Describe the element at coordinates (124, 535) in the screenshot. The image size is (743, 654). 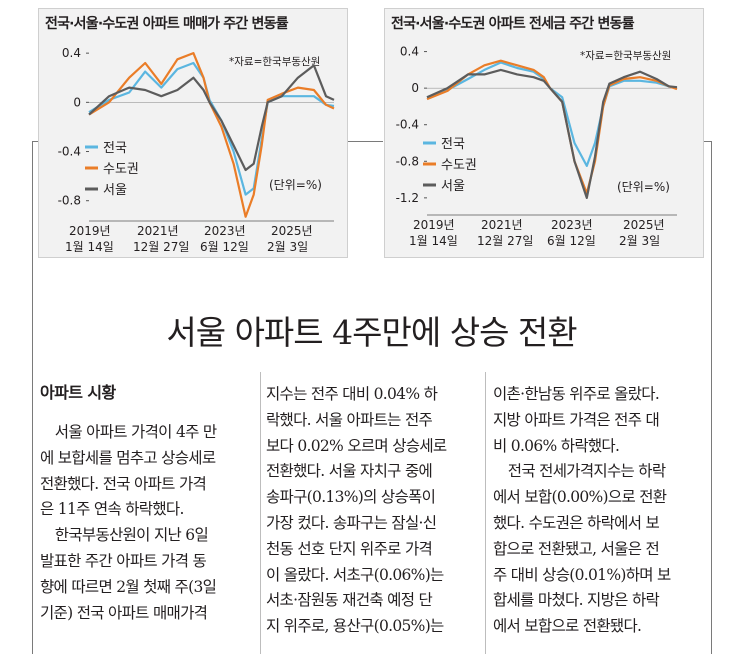
I see `text-line: 한국부동산원이 지난 6일` at that location.